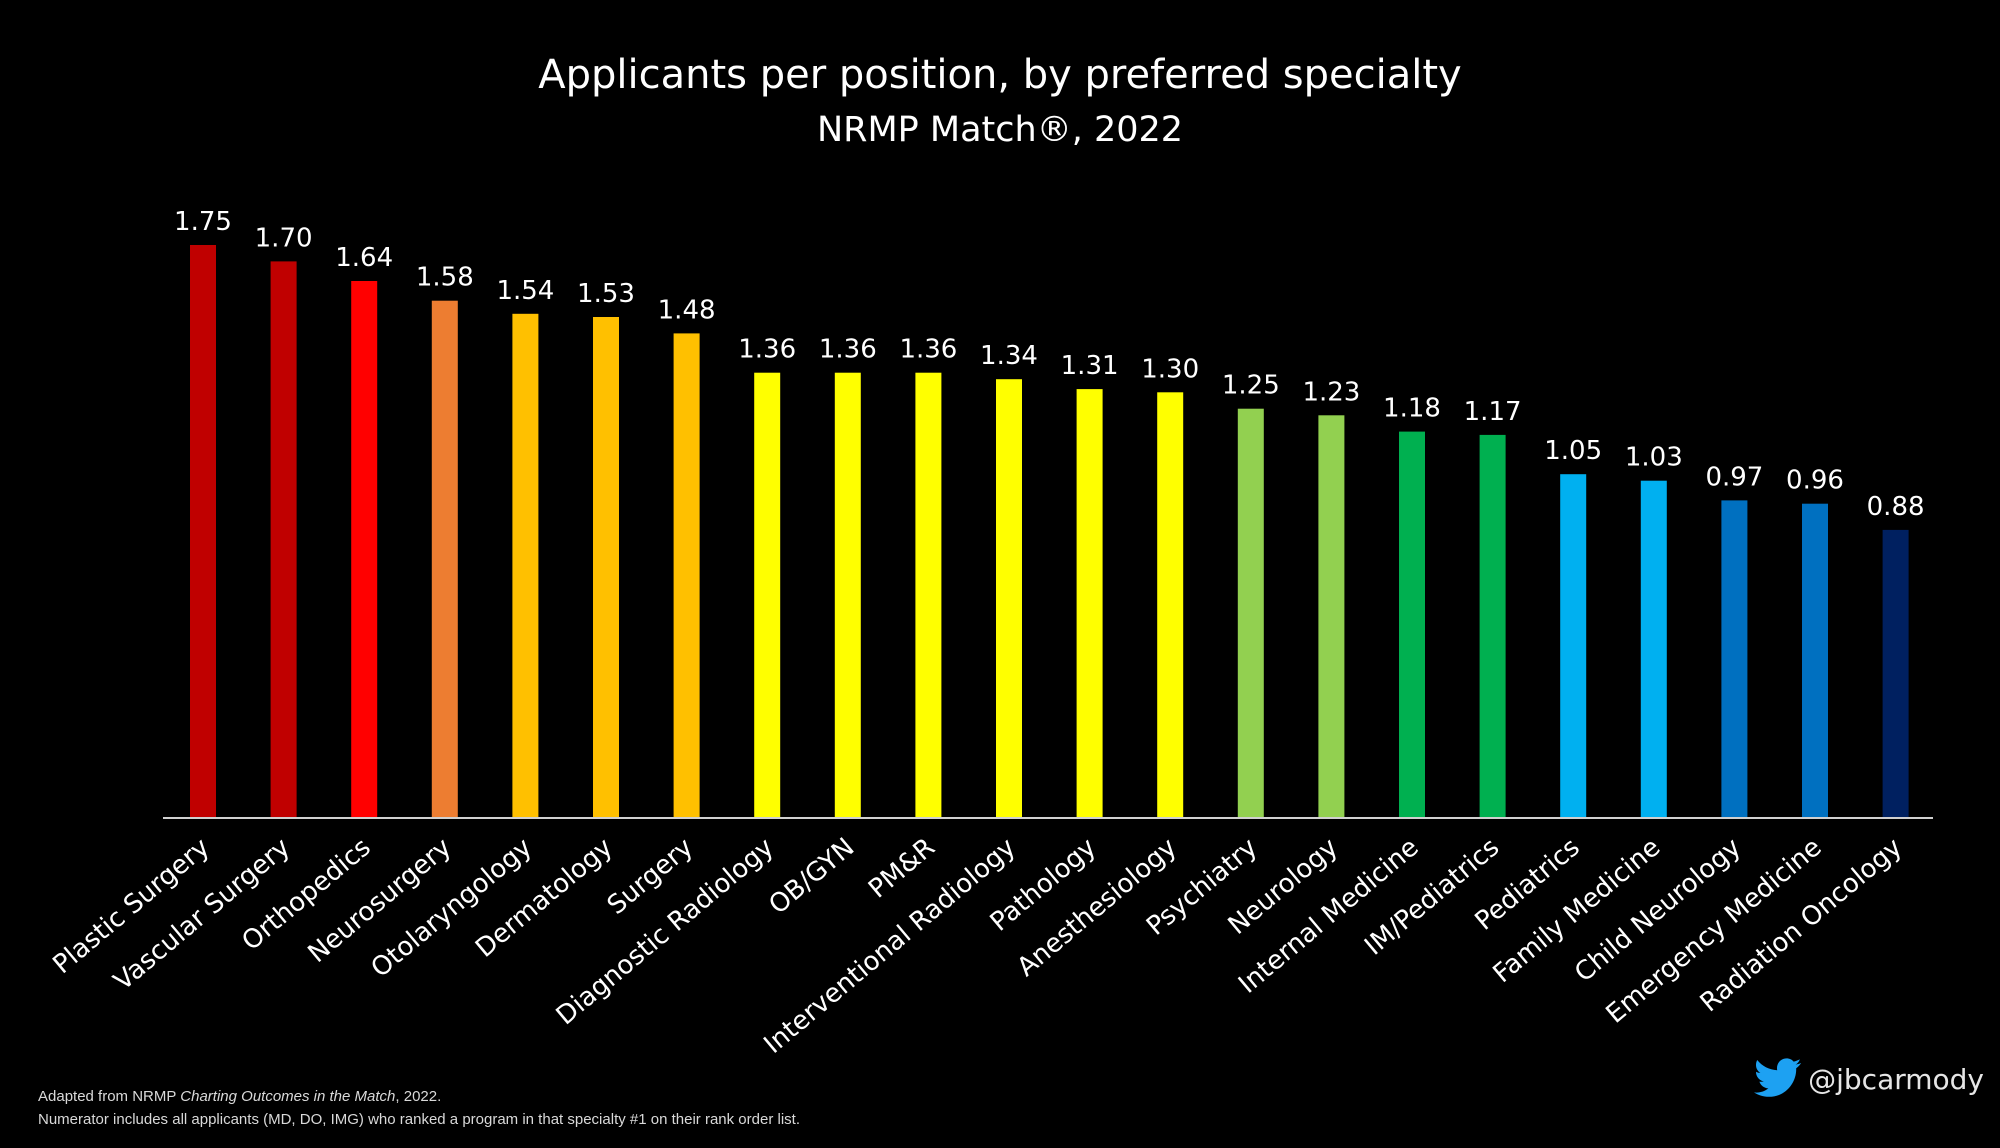  I want to click on value-label: 1.34, so click(1009, 356).